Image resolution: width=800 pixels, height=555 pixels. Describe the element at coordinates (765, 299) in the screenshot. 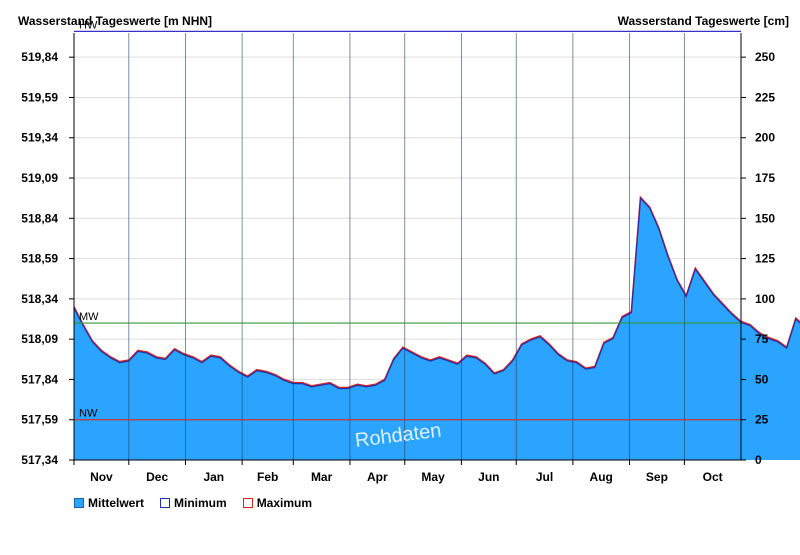

I see `right-tick-label-6: 100` at that location.